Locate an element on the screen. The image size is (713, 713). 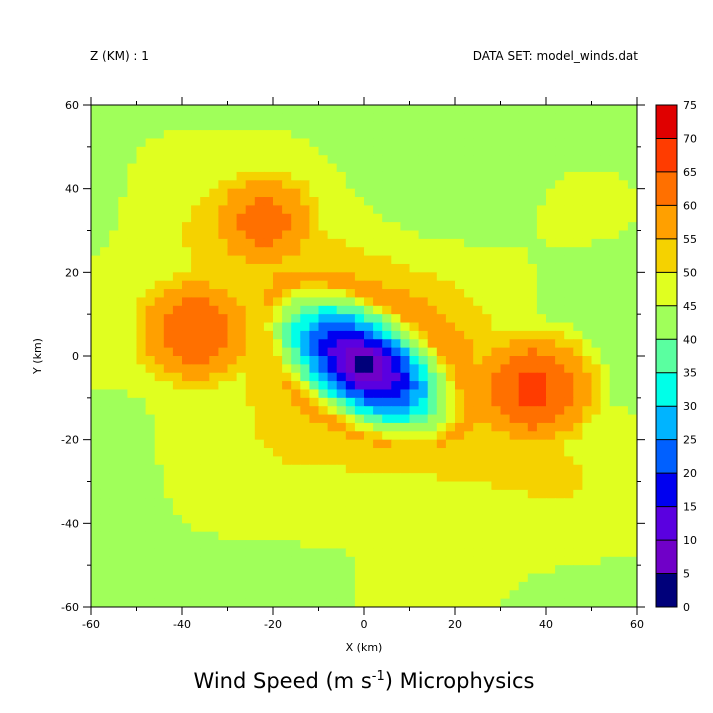
x-tick-label: 20 is located at coordinates (455, 624).